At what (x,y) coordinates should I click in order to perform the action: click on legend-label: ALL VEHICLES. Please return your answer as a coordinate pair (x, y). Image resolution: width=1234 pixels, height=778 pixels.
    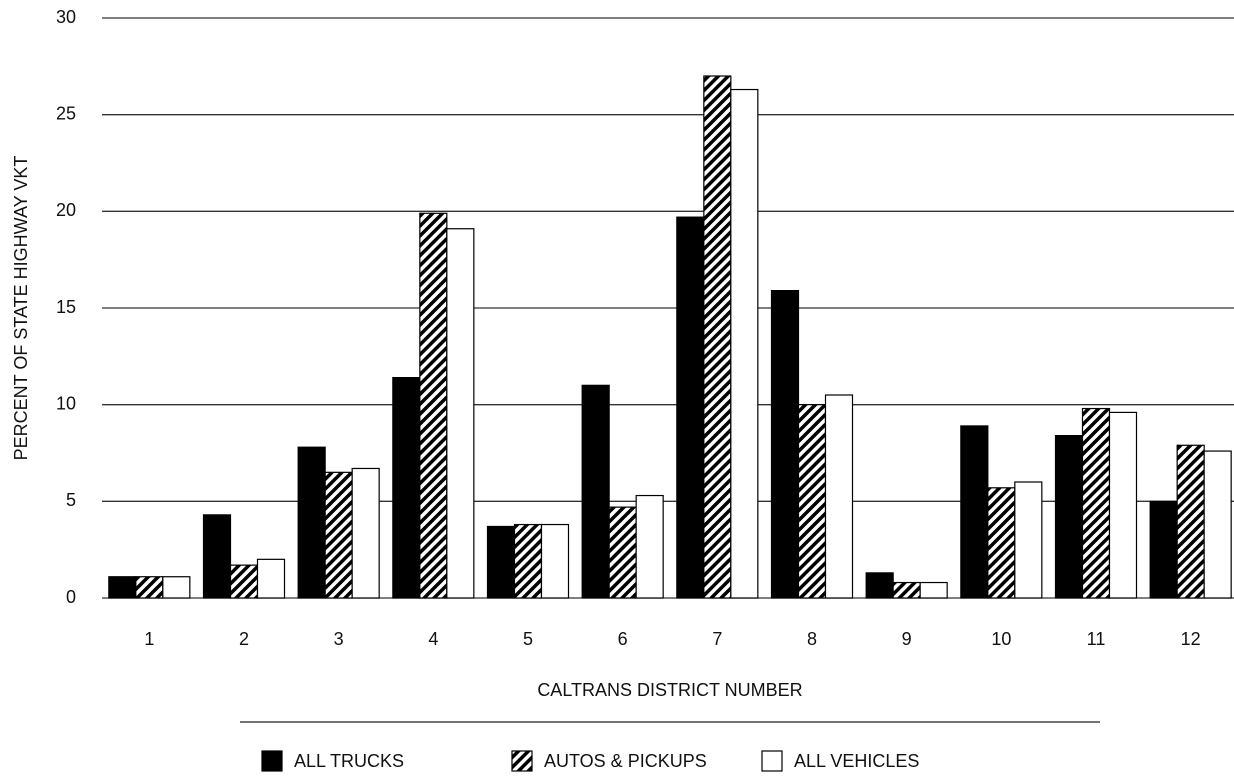
    Looking at the image, I should click on (856, 761).